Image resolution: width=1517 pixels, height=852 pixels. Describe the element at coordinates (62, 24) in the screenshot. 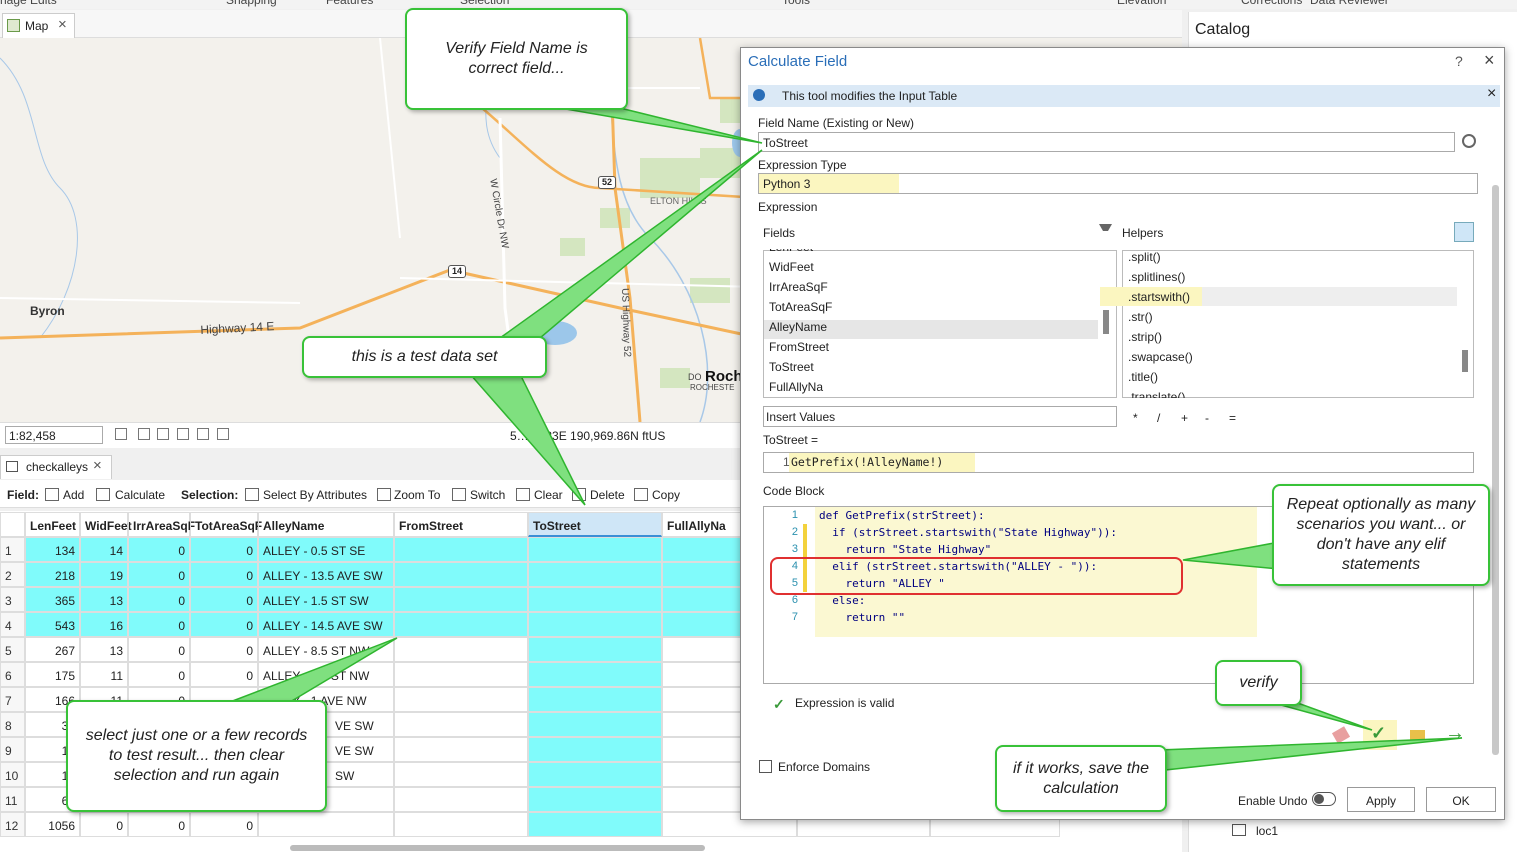

I see `map-tab-close: ×` at that location.